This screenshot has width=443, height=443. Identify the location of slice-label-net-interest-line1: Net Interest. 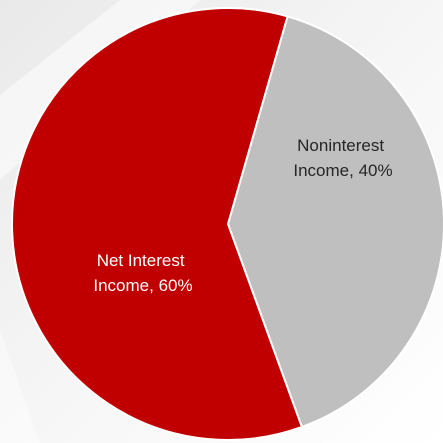
(141, 260).